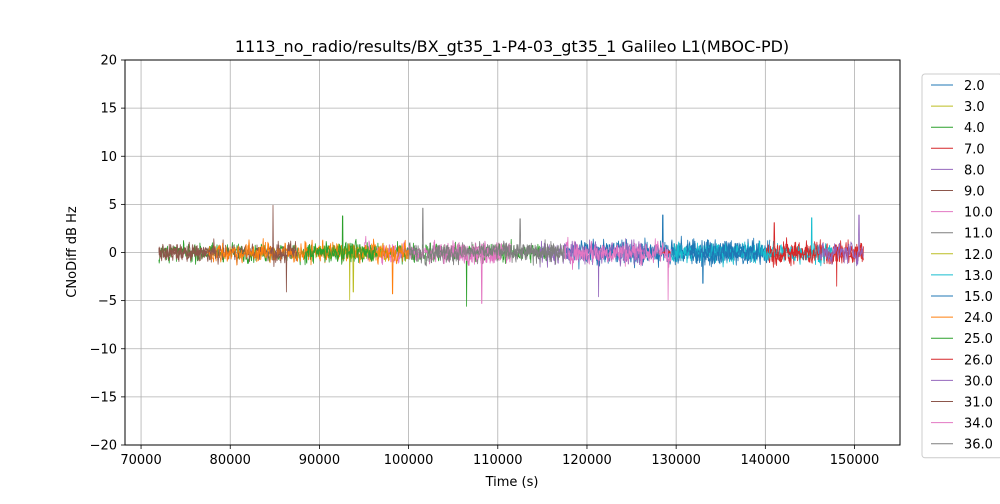  I want to click on series-31.0, so click(228, 266).